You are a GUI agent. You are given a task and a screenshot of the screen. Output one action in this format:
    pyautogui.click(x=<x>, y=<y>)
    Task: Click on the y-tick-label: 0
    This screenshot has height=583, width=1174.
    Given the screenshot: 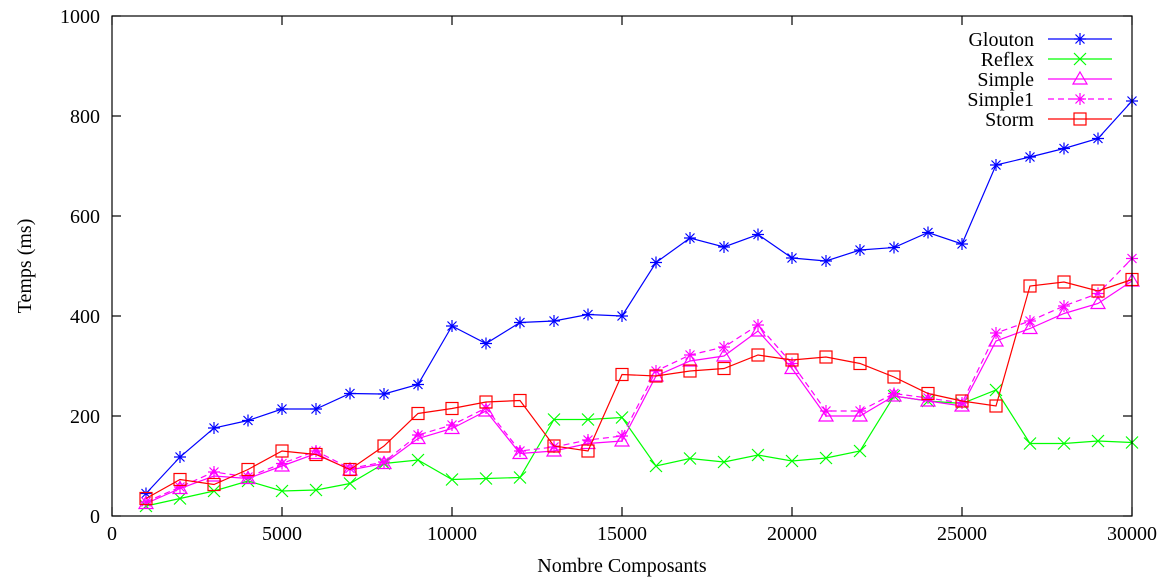 What is the action you would take?
    pyautogui.click(x=95, y=517)
    